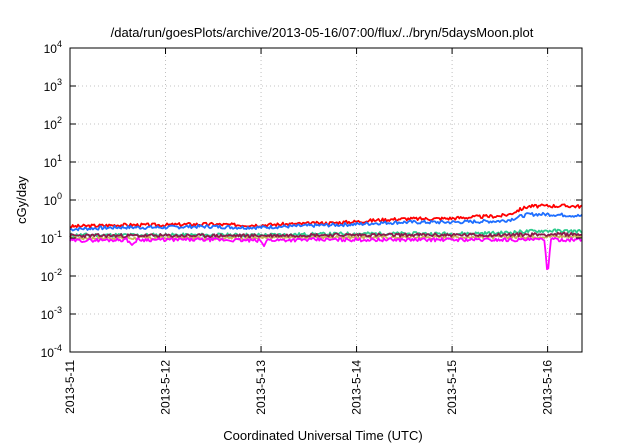 The width and height of the screenshot is (640, 448). Describe the element at coordinates (261, 387) in the screenshot. I see `x-tick-label: 2013-5-13` at that location.